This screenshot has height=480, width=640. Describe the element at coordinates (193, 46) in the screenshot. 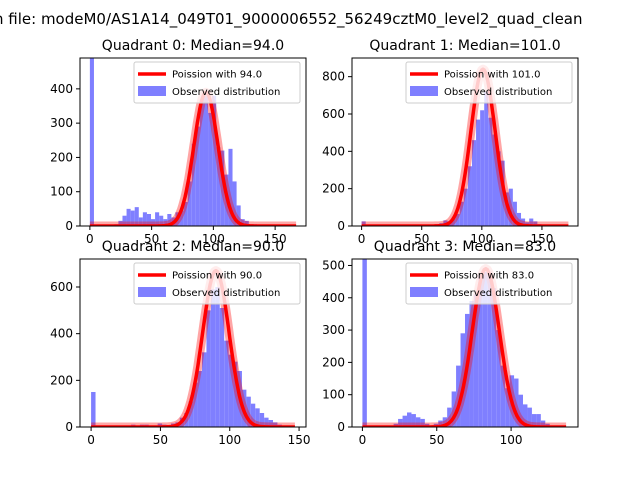

I see `panel-title: Quadrant 0: Median=94.0` at that location.